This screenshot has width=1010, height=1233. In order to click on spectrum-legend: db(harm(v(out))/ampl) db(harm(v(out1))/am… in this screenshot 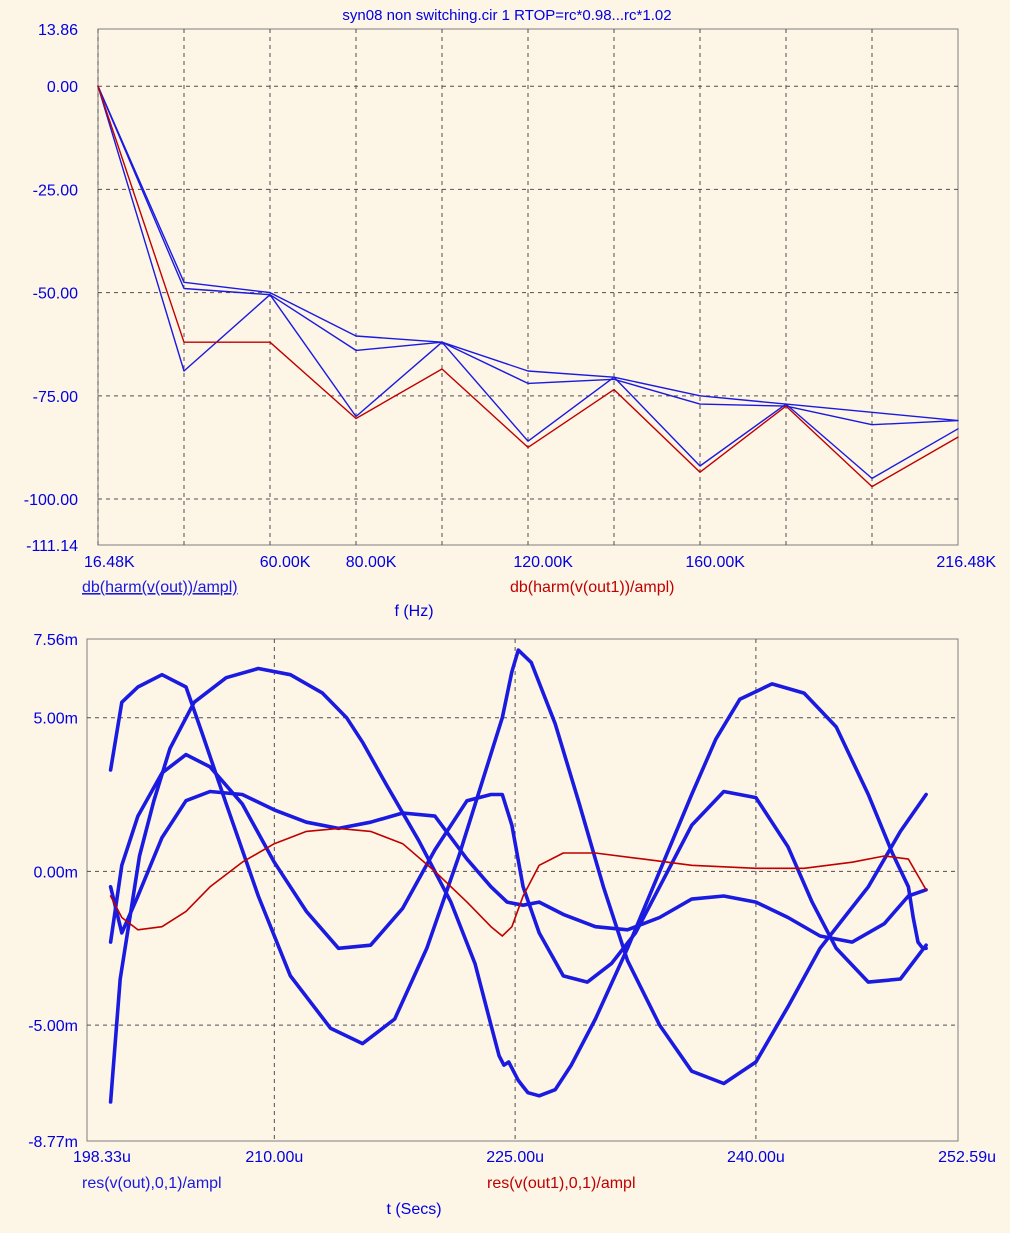, I will do `click(378, 587)`.